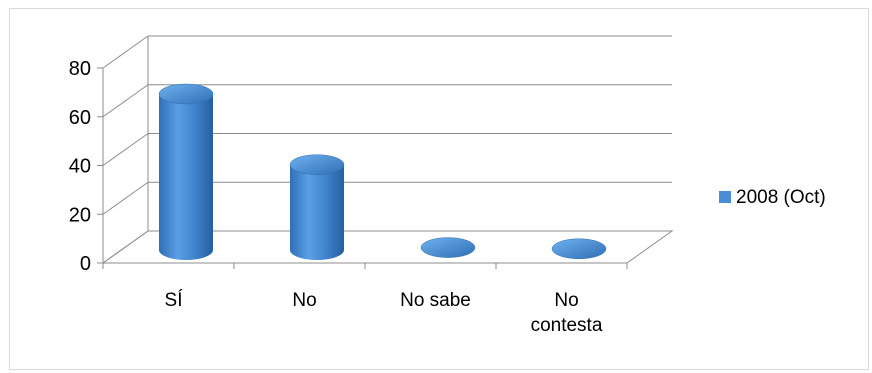  What do you see at coordinates (80, 118) in the screenshot?
I see `y-tick-label: 60` at bounding box center [80, 118].